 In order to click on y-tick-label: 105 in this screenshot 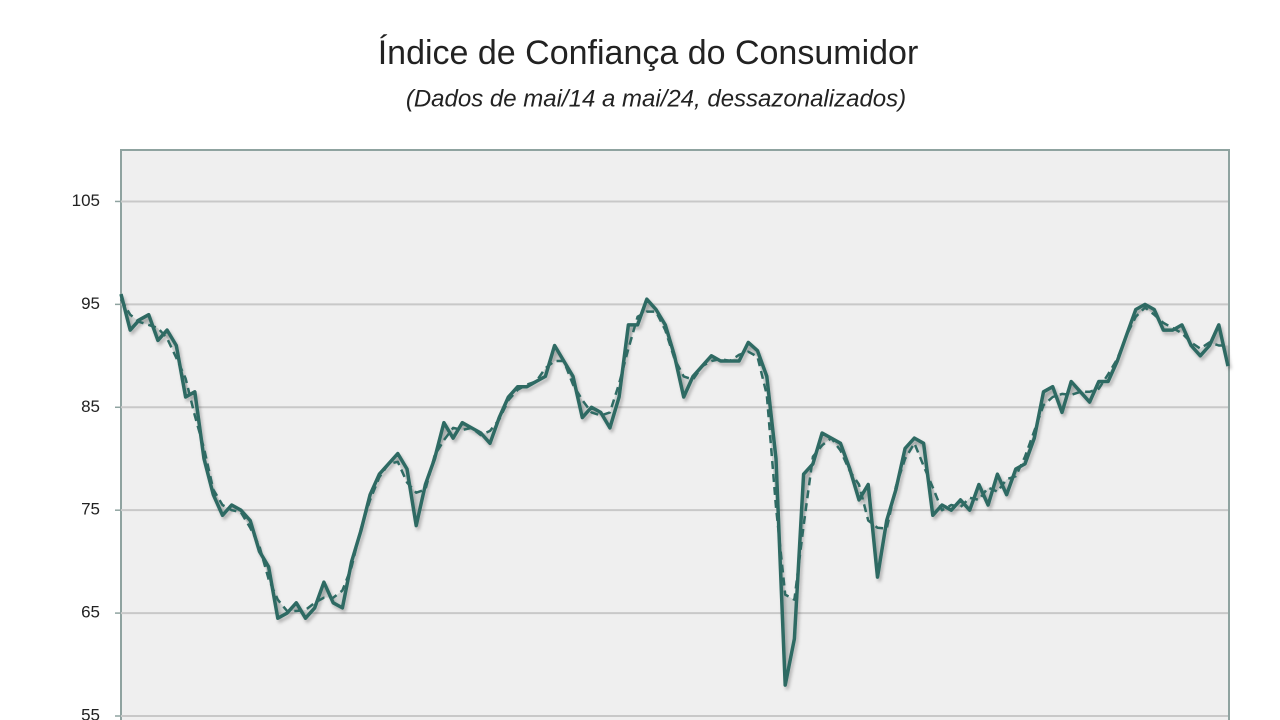, I will do `click(86, 200)`.